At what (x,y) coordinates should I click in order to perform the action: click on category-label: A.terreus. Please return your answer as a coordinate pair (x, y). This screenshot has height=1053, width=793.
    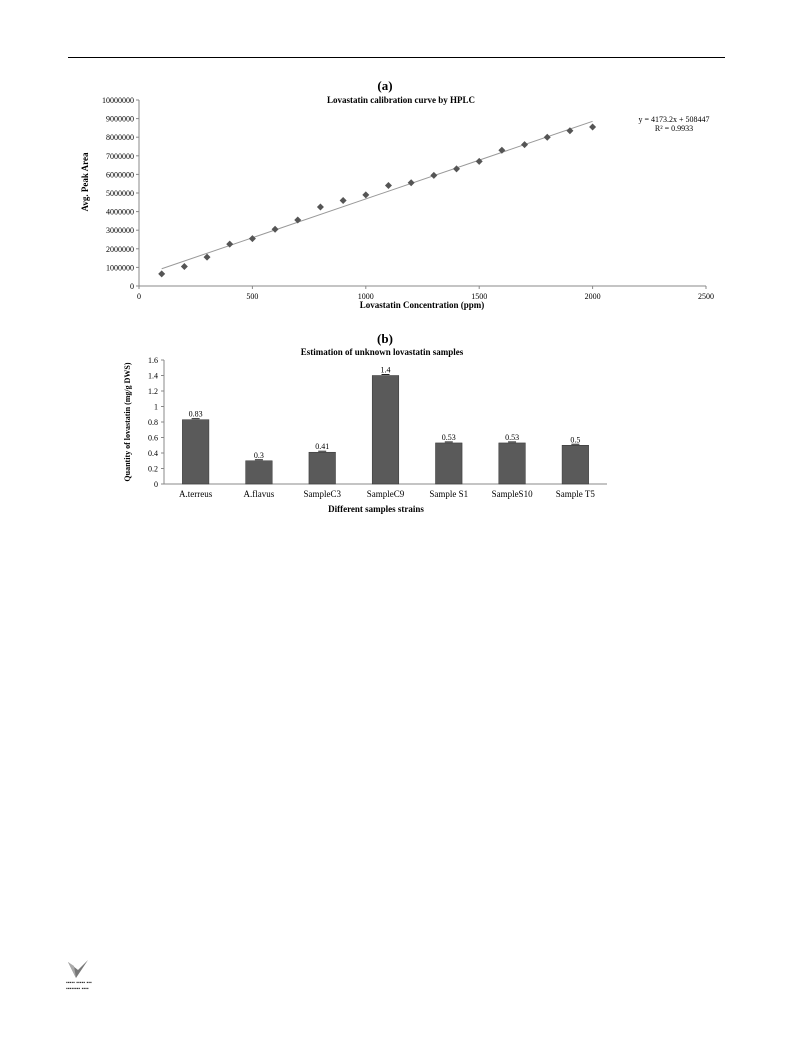
    Looking at the image, I should click on (196, 494).